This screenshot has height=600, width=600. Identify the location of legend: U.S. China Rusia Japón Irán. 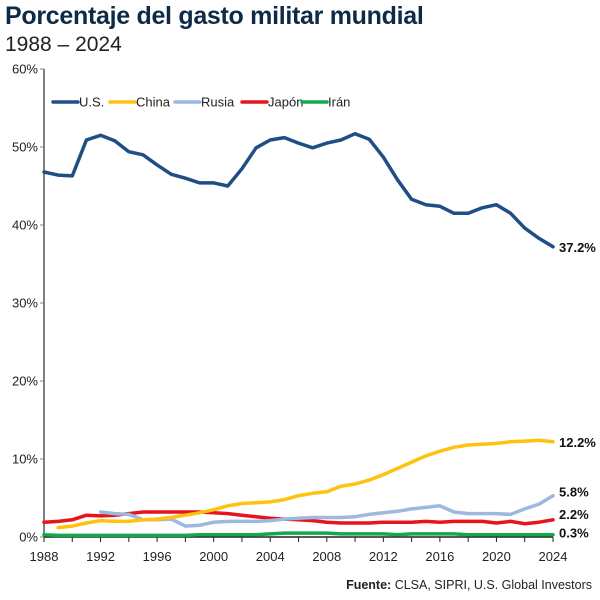
(200, 102).